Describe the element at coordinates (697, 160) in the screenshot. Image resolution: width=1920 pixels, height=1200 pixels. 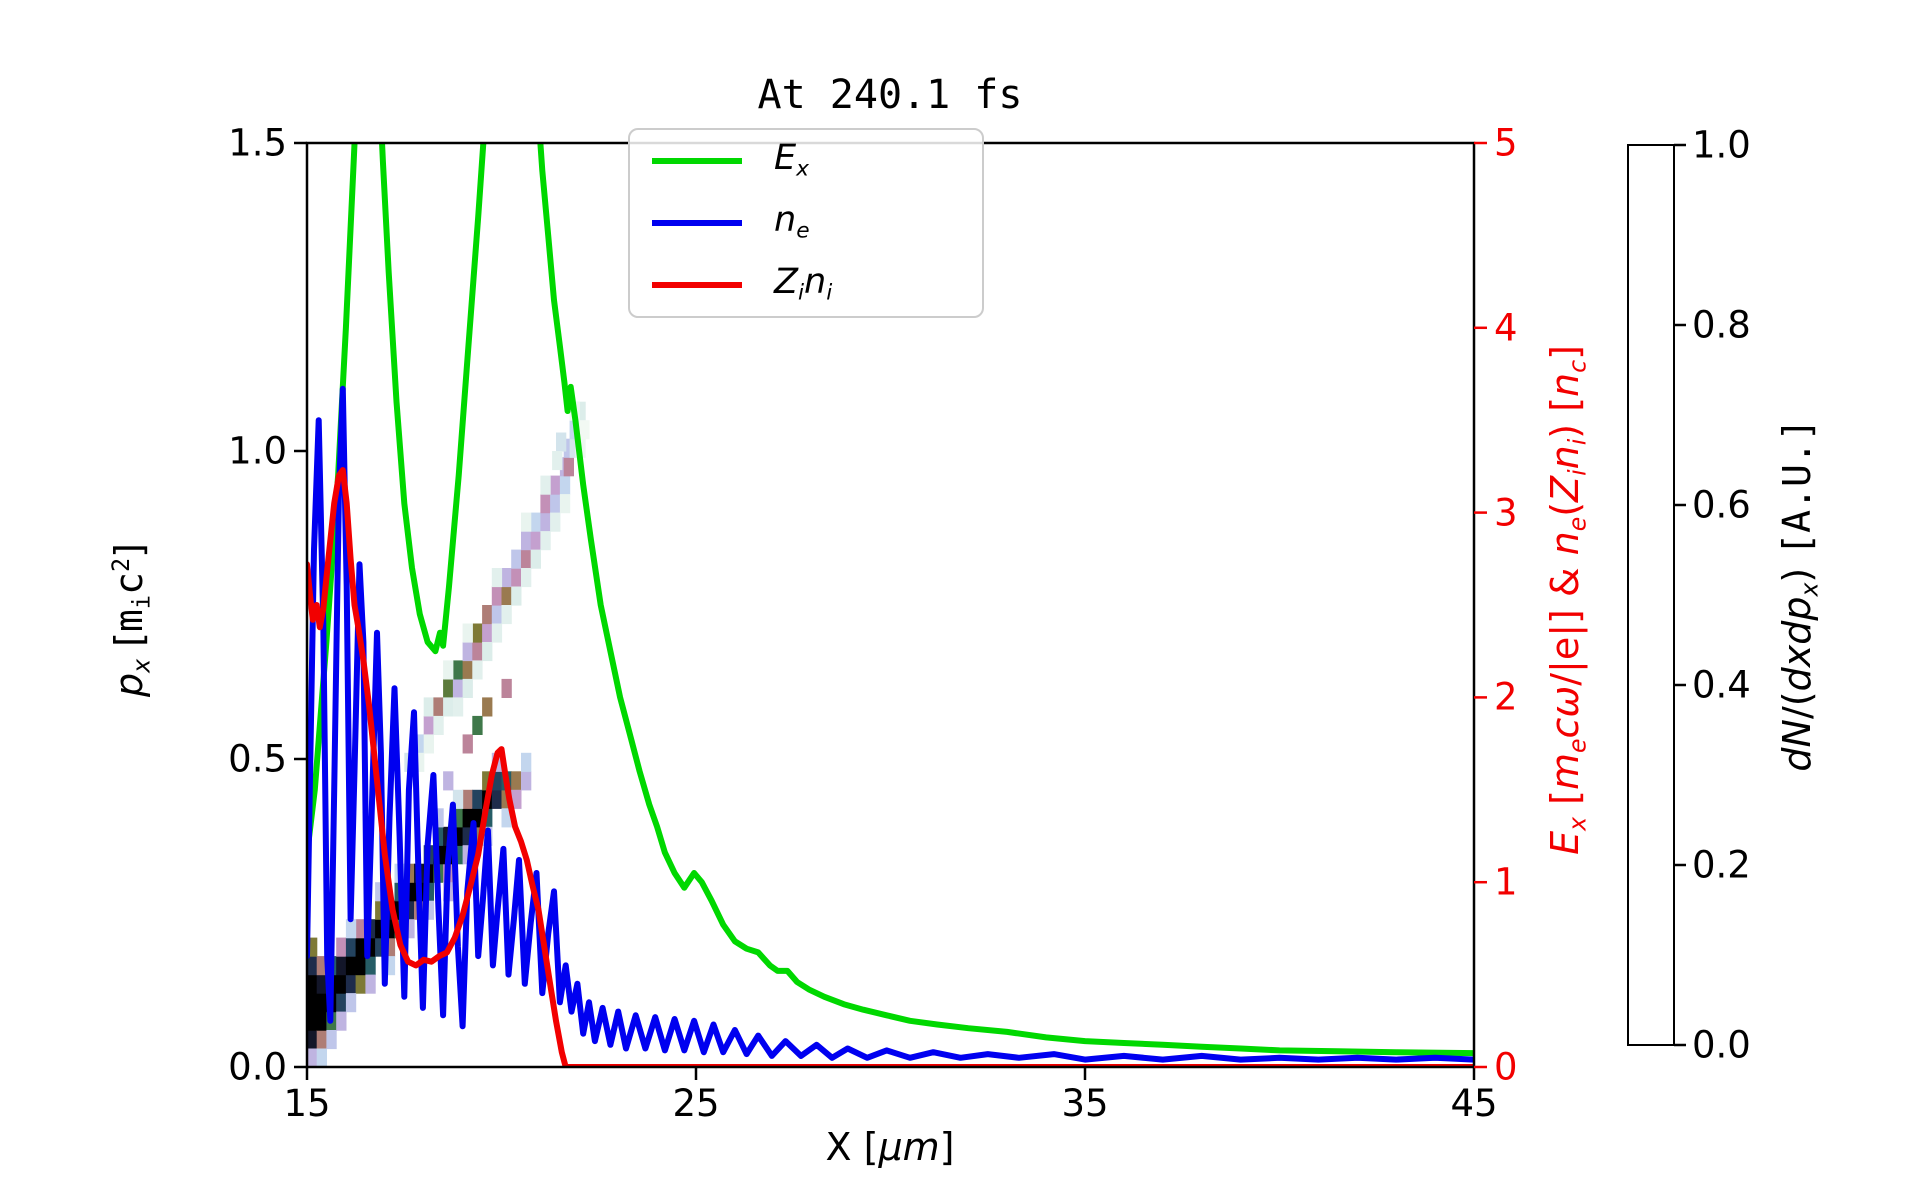
I see `legend-swatch-Ex` at that location.